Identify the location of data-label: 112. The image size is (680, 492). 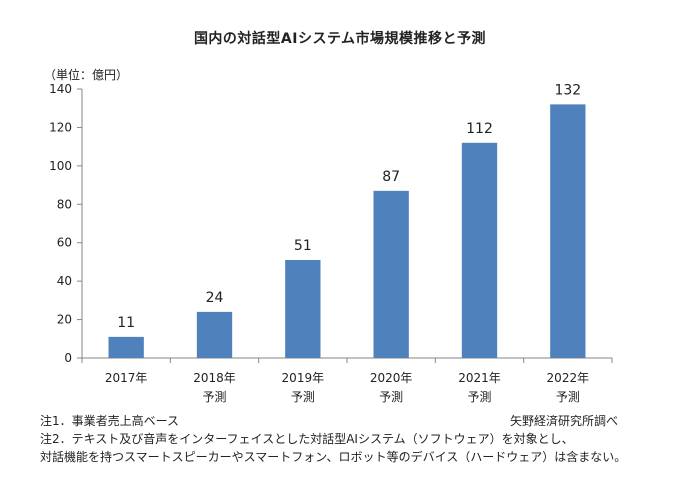
(479, 129).